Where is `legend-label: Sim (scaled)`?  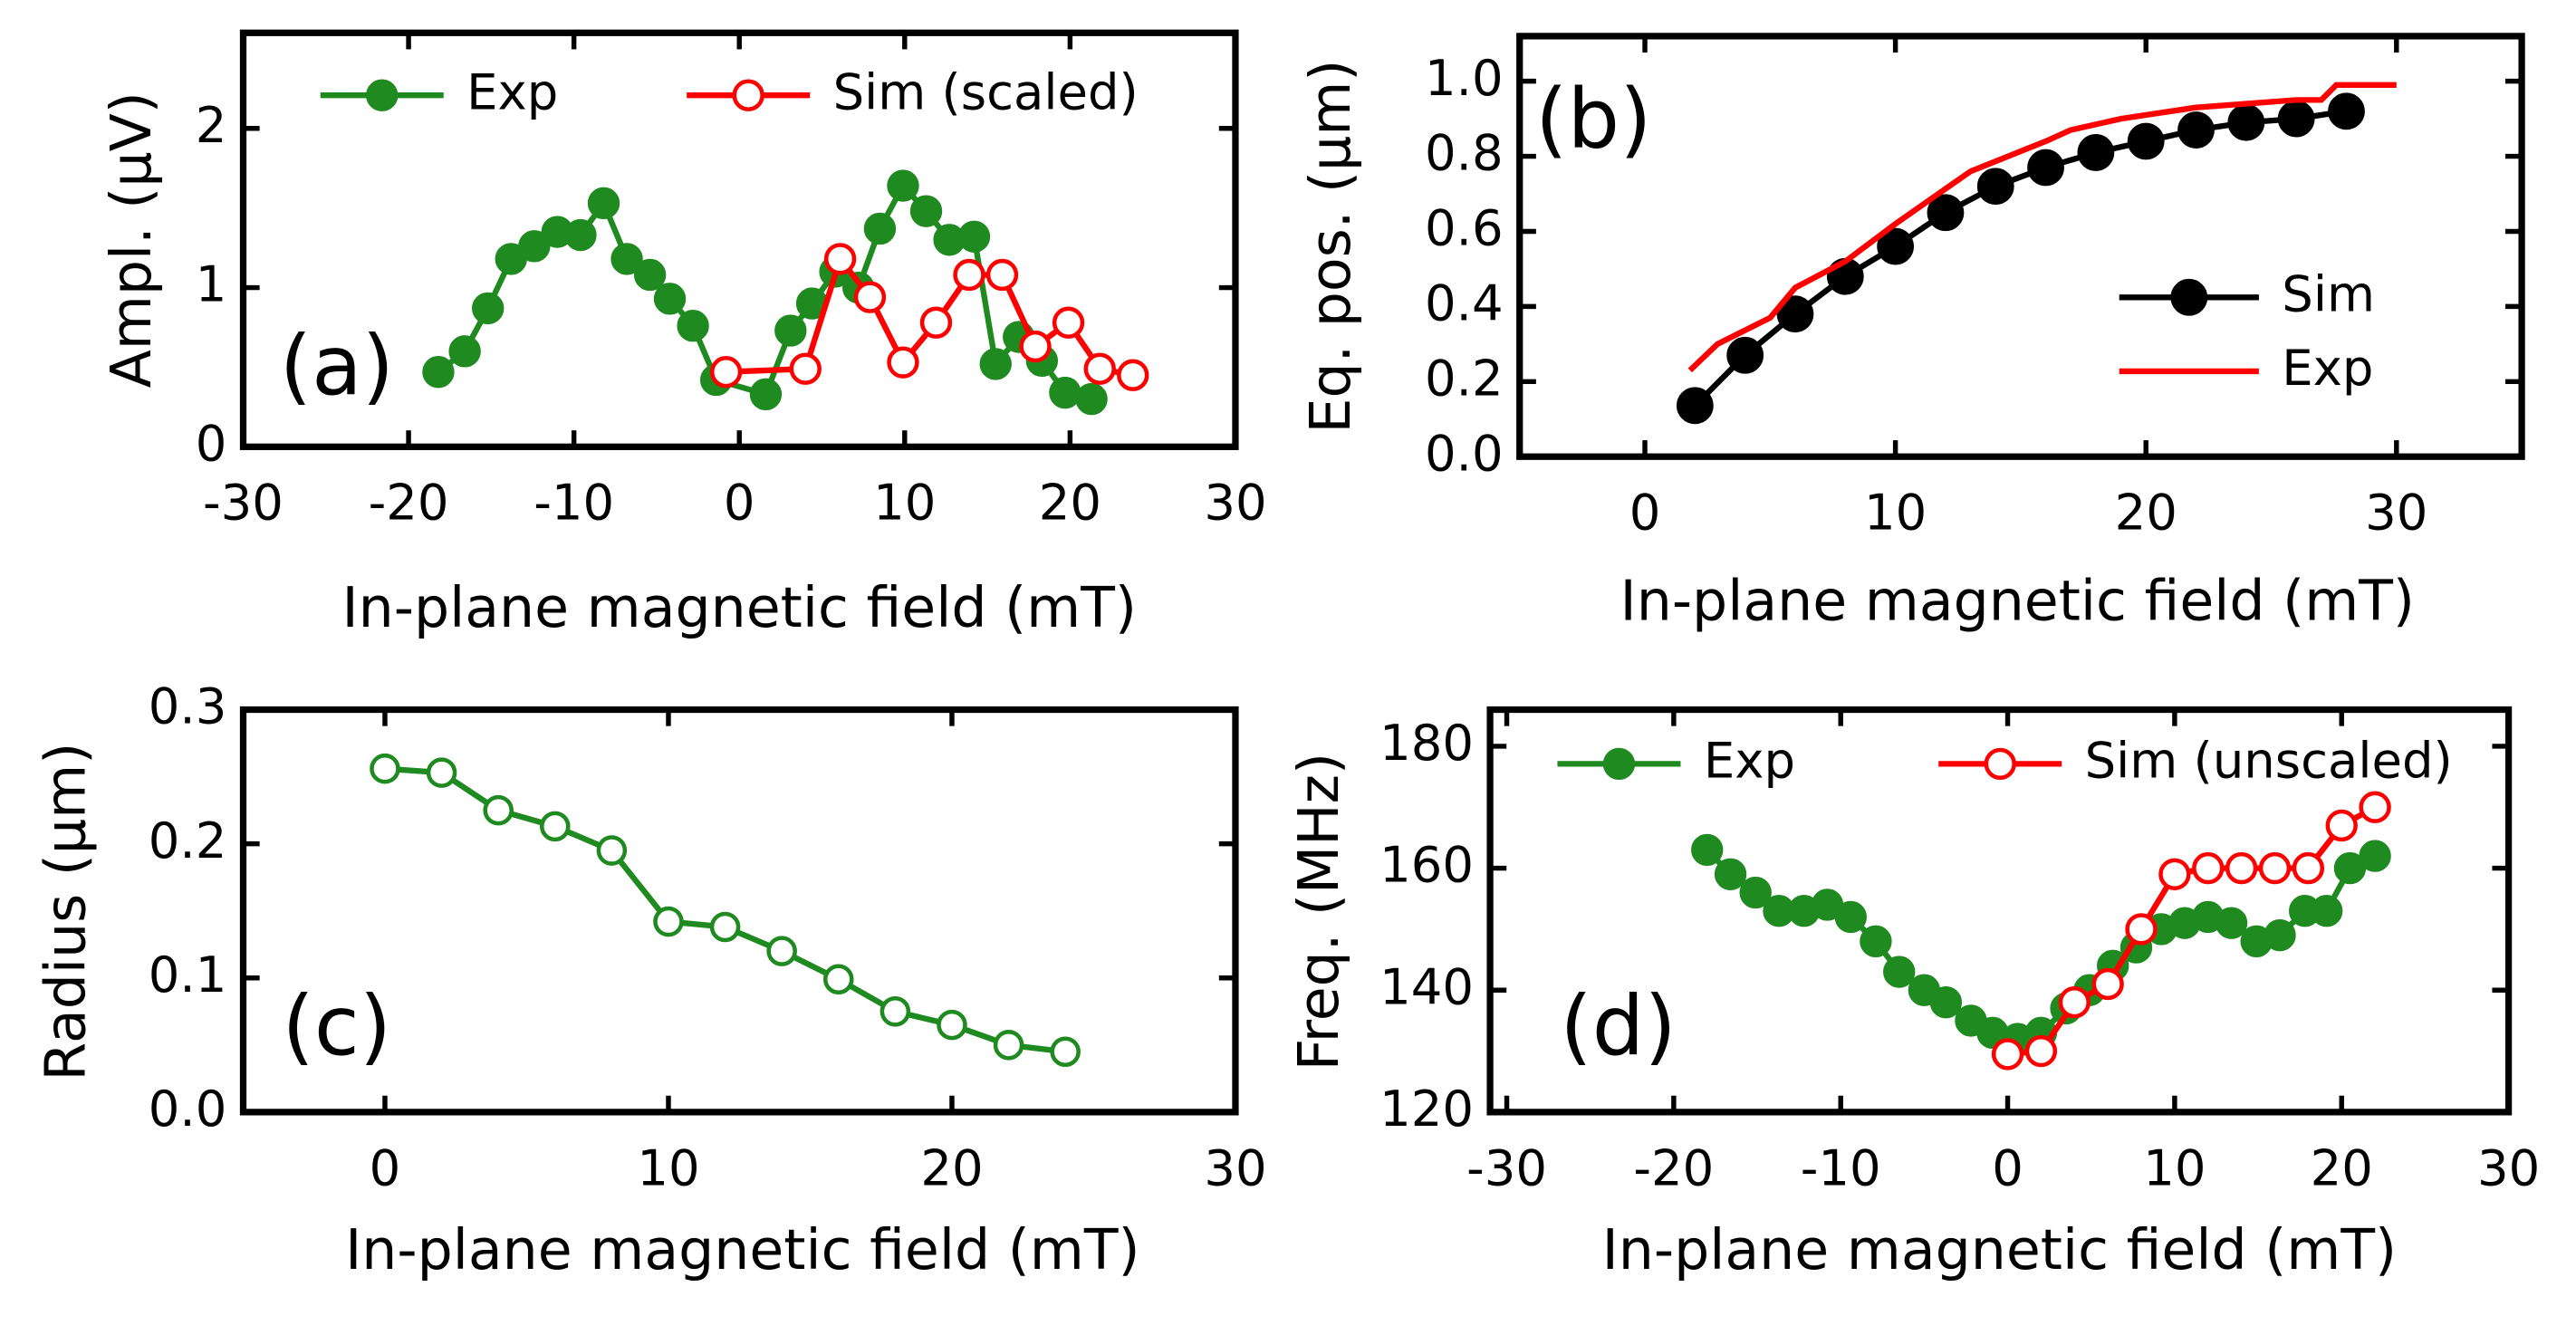
legend-label: Sim (scaled) is located at coordinates (986, 91).